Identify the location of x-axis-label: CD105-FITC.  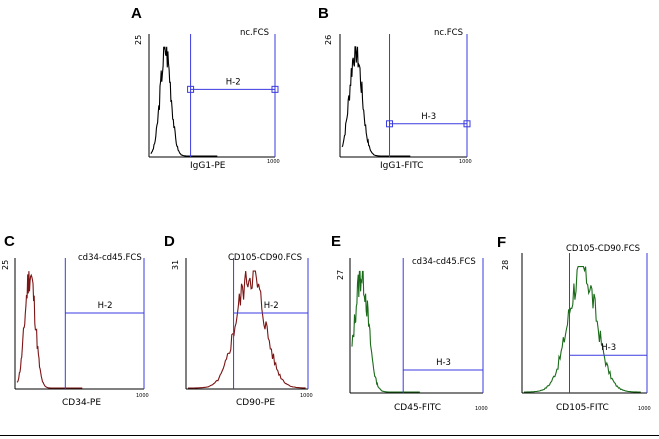
(582, 408).